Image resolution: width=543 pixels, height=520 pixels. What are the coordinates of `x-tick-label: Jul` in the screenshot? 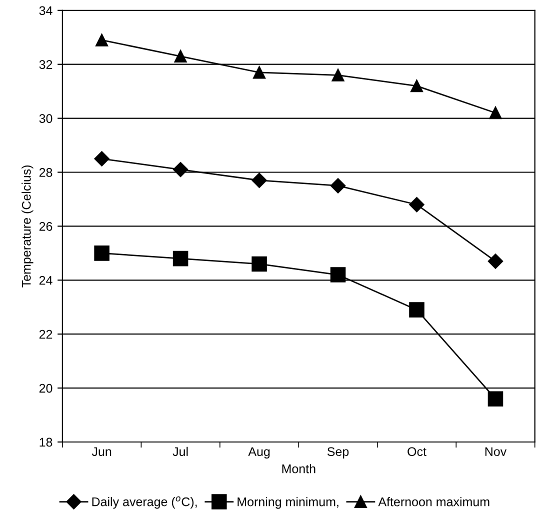 It's located at (180, 451).